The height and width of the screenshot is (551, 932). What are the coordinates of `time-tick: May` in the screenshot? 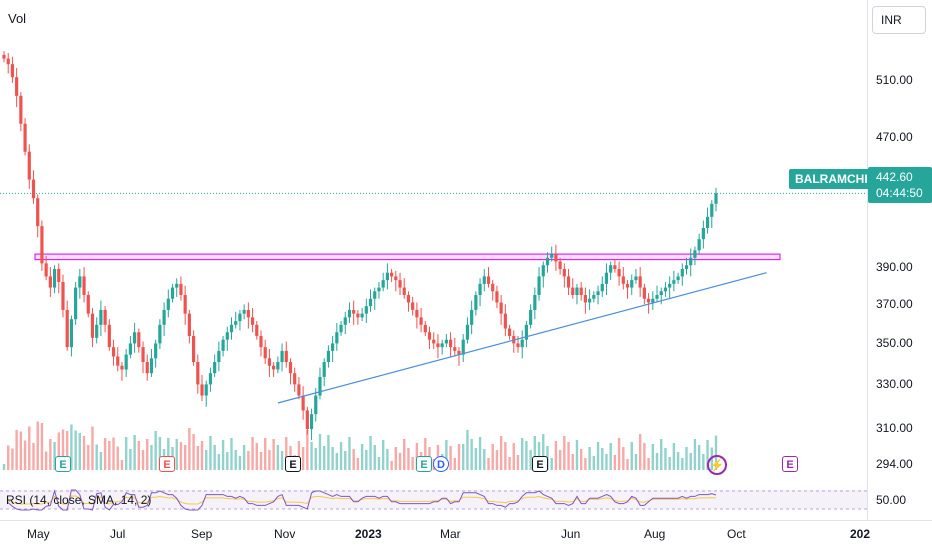 It's located at (38, 534).